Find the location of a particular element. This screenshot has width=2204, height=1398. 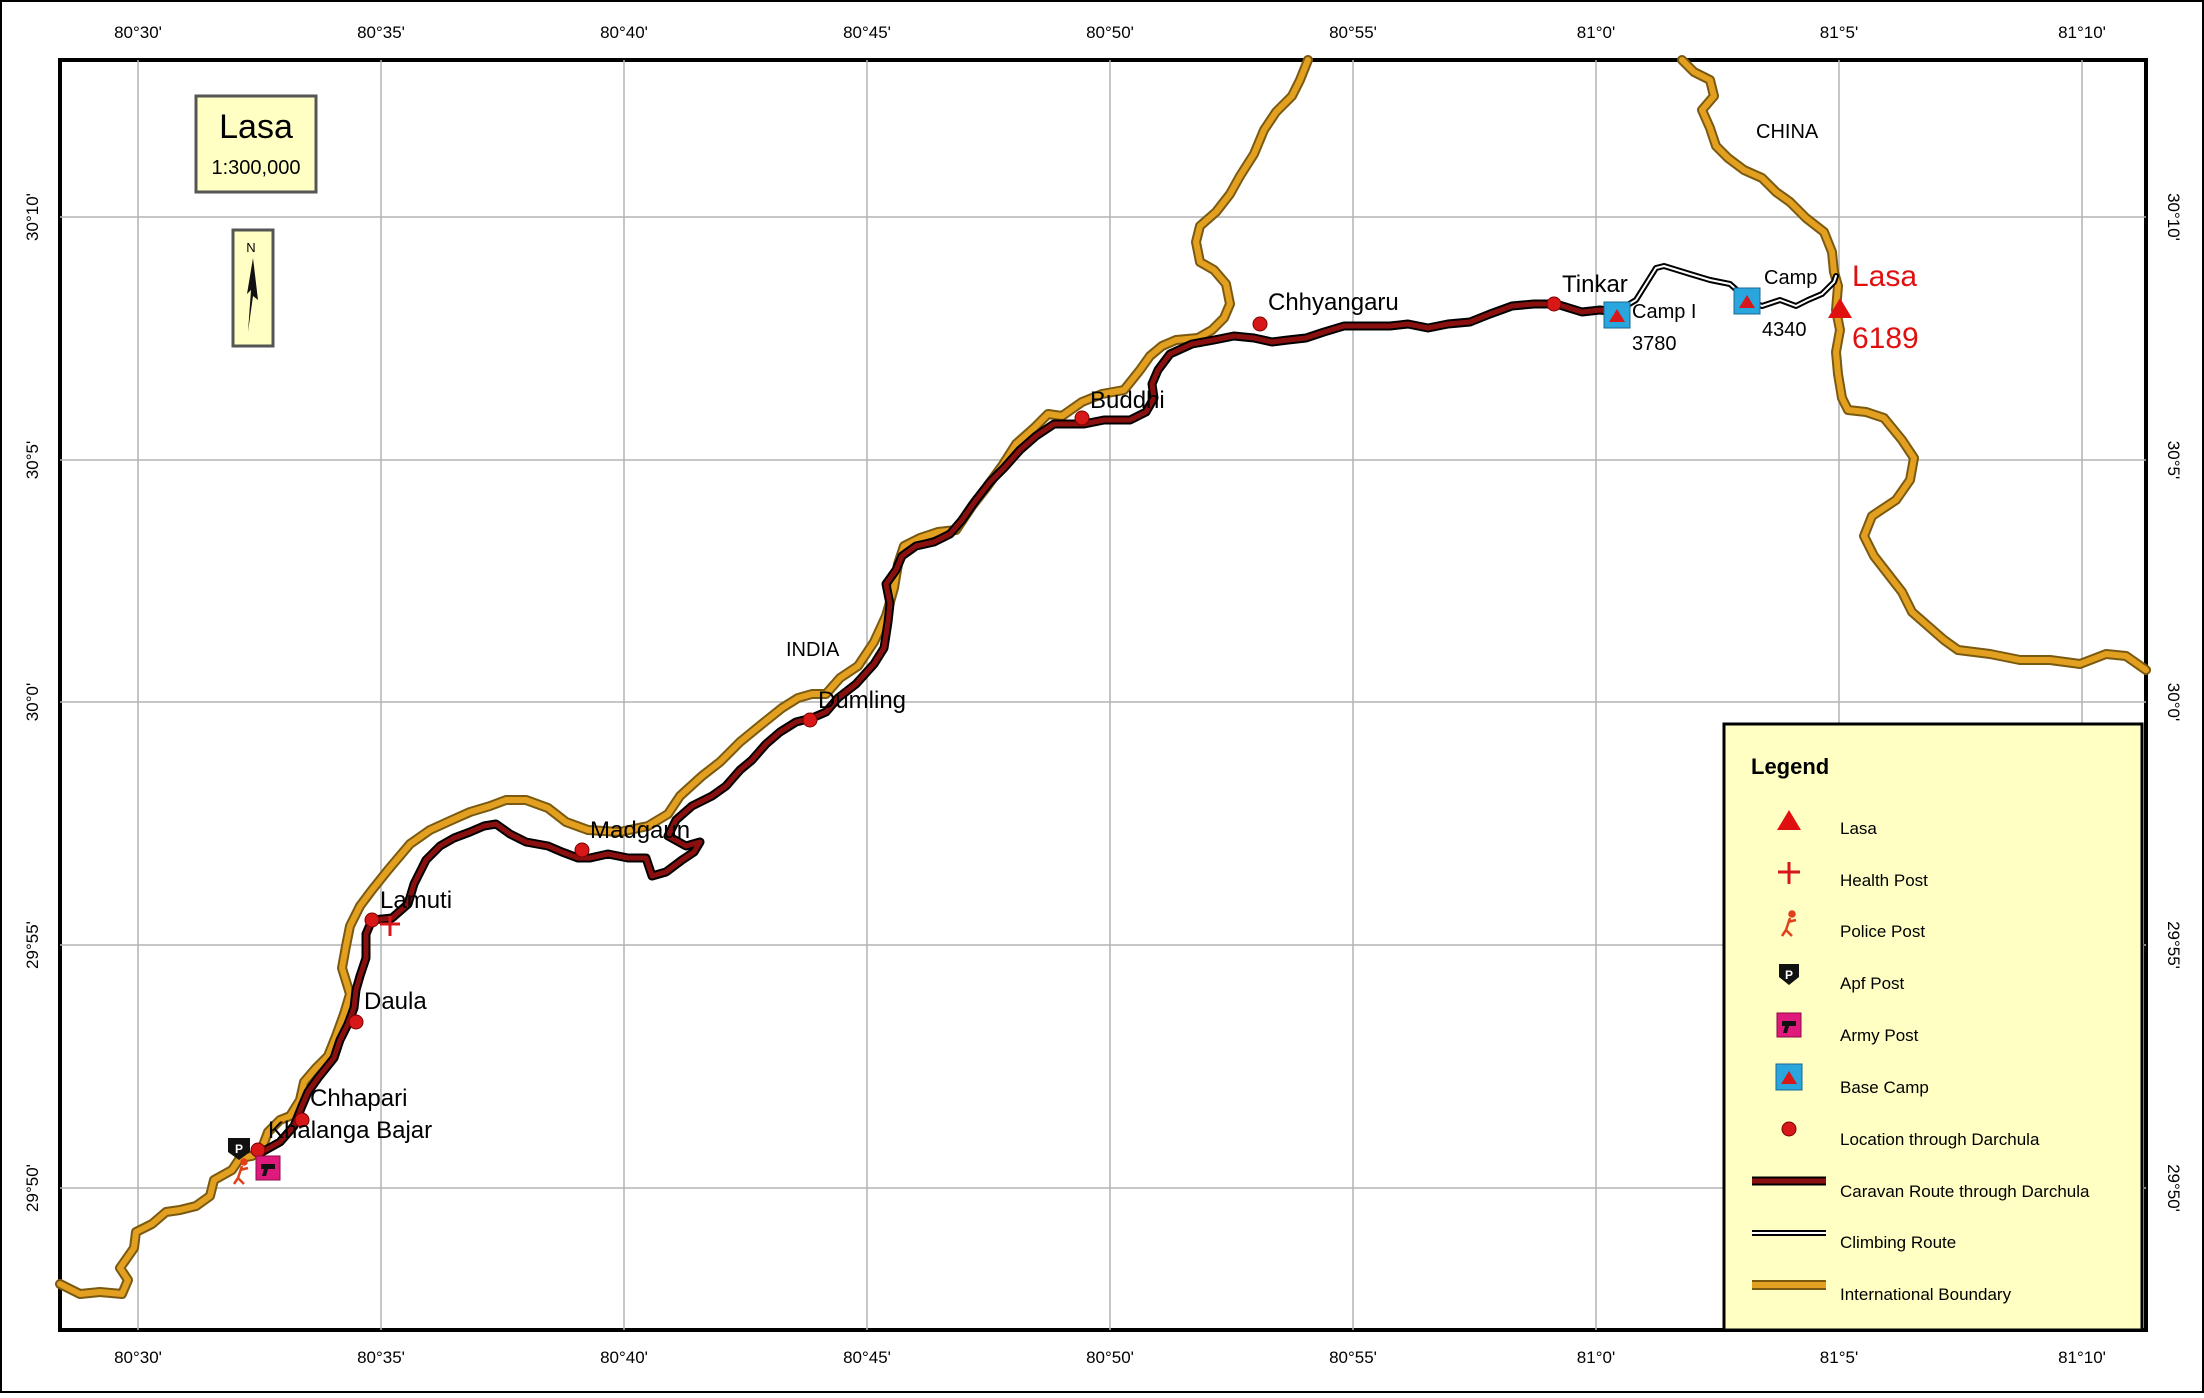

lat-label-left: 30°5' is located at coordinates (32, 460).